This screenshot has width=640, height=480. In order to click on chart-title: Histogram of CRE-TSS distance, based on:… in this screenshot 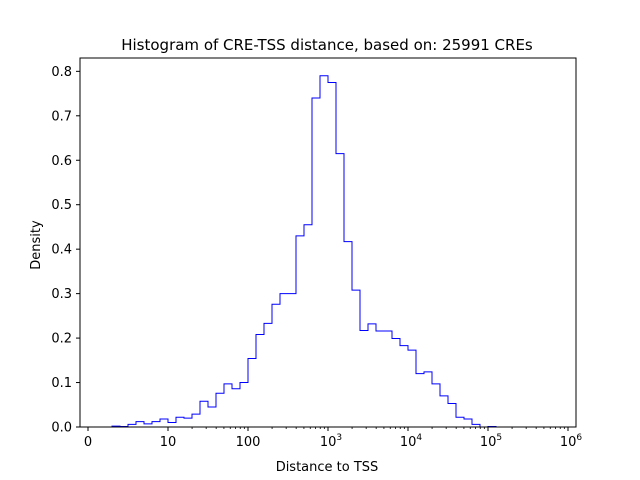, I will do `click(327, 45)`.